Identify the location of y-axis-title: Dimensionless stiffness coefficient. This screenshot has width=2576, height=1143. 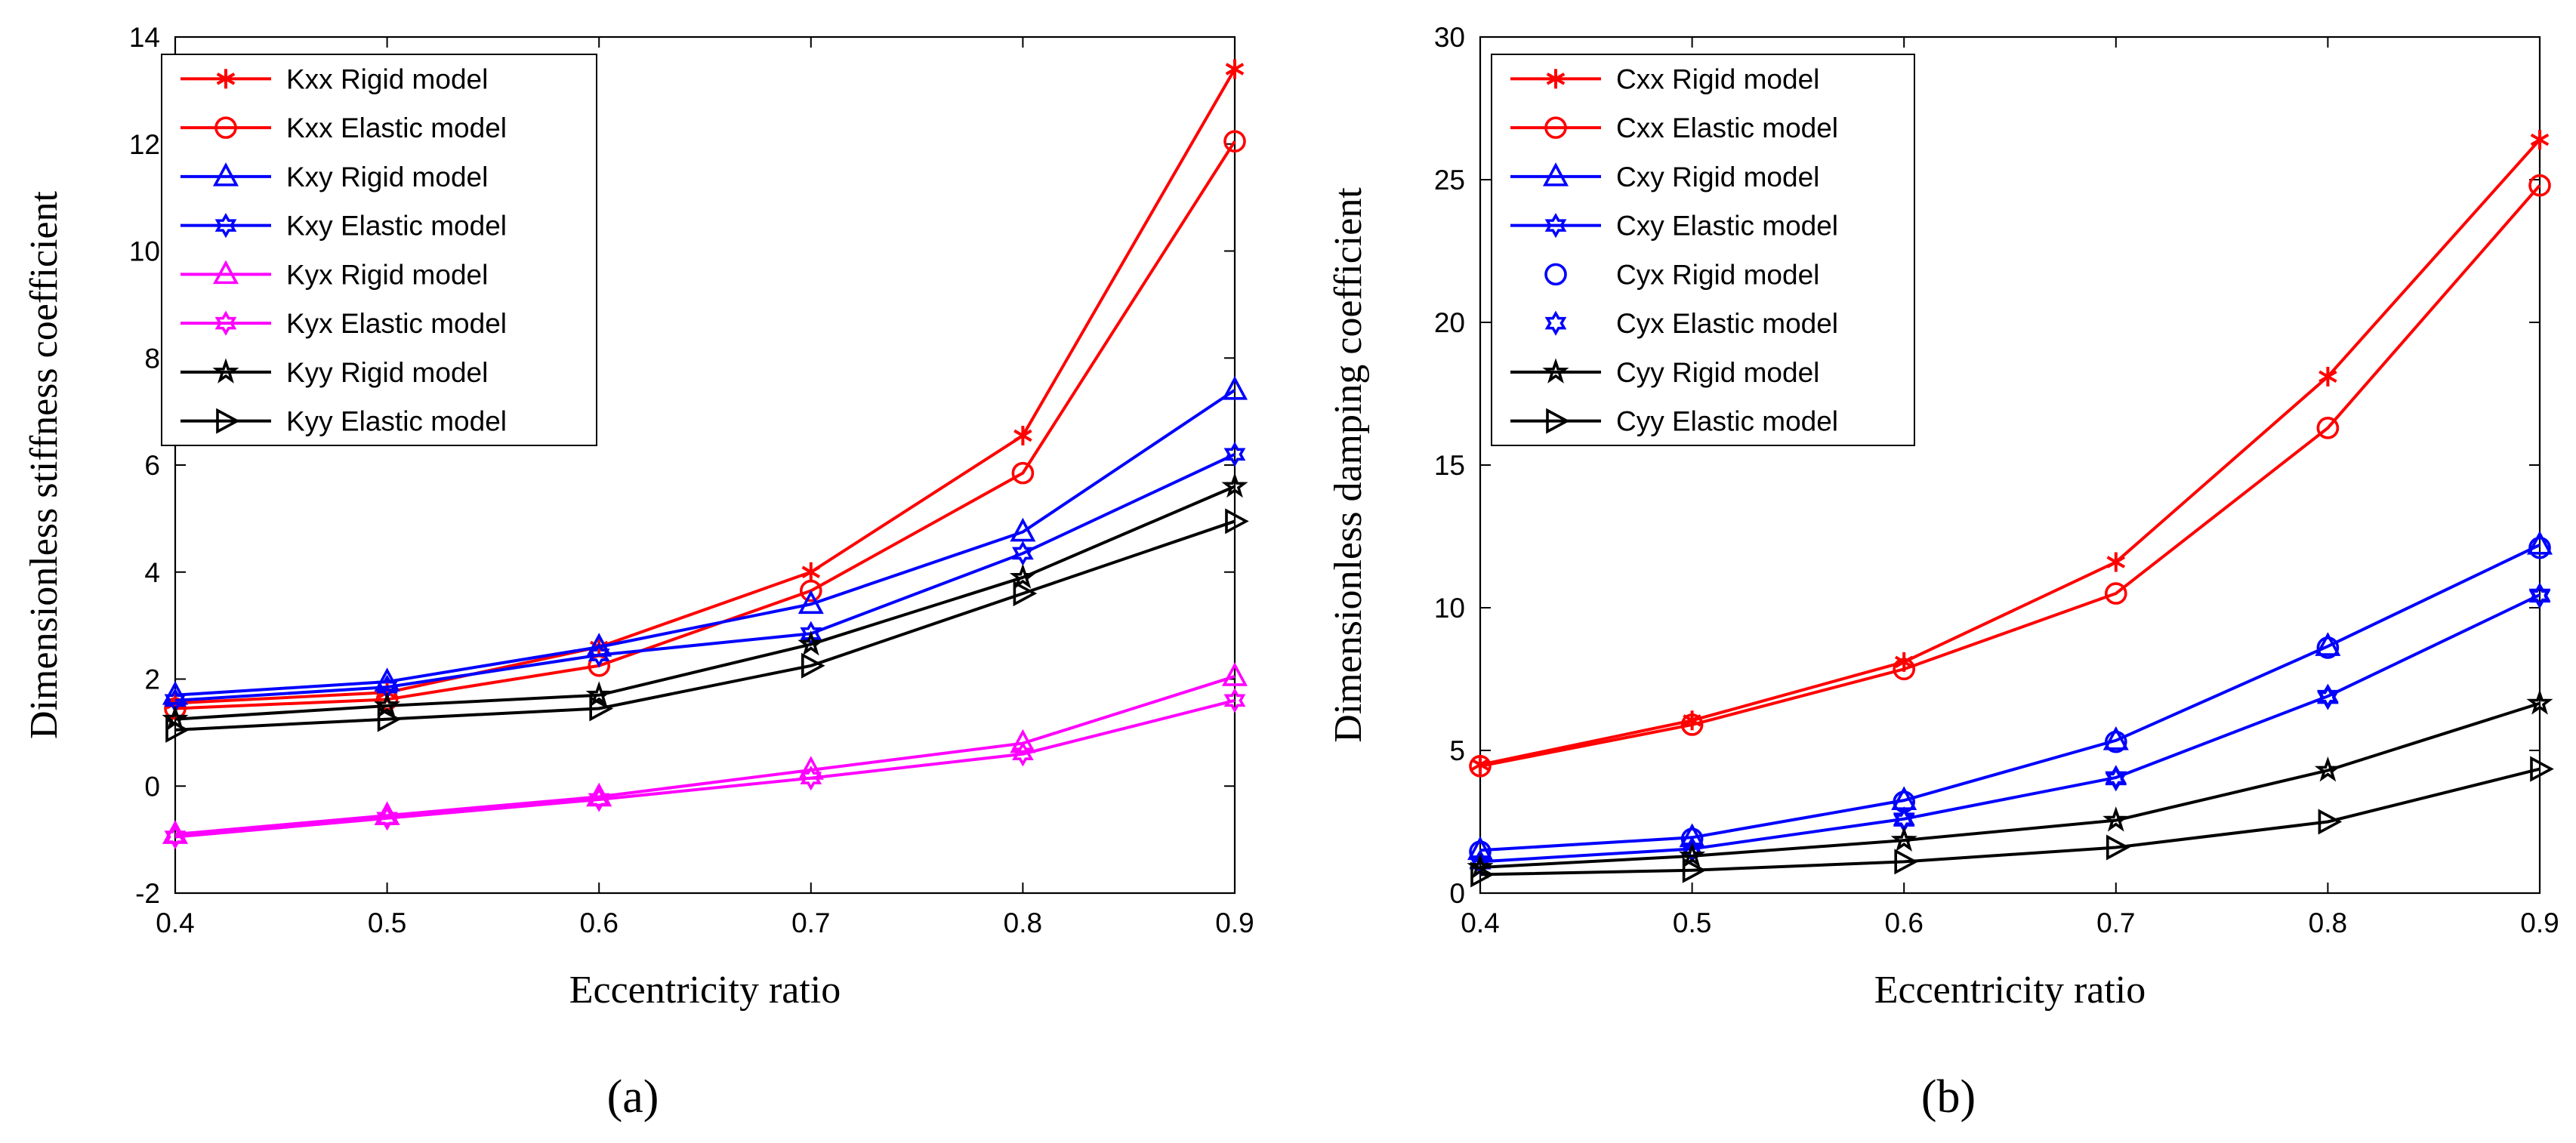
(44, 464).